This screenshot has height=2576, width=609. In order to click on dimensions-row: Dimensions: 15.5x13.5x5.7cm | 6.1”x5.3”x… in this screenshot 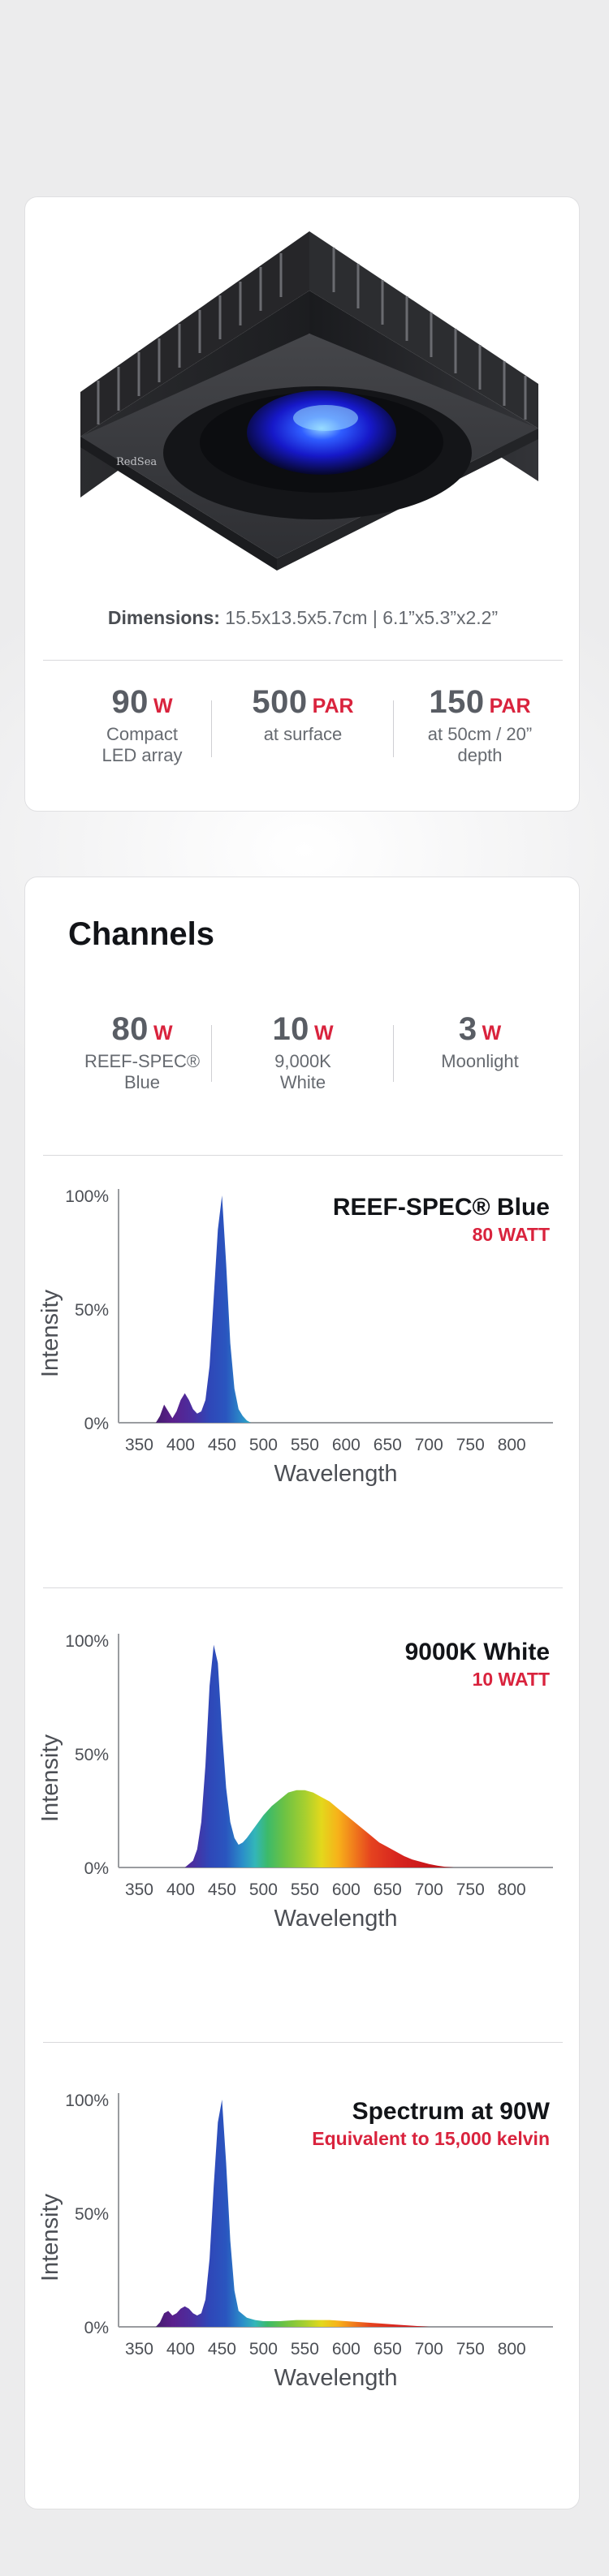, I will do `click(303, 618)`.